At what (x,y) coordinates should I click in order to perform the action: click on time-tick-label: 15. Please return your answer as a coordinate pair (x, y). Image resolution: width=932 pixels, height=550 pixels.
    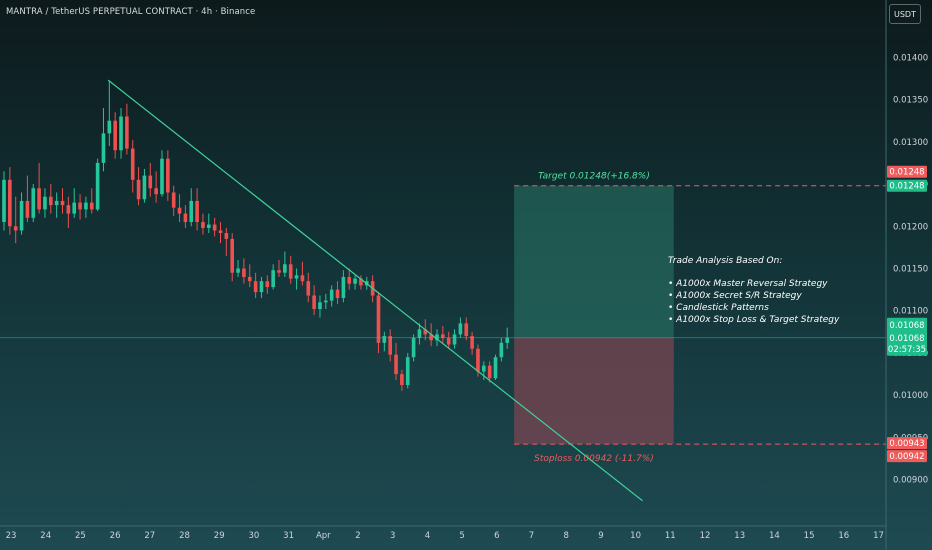
    Looking at the image, I should click on (809, 536).